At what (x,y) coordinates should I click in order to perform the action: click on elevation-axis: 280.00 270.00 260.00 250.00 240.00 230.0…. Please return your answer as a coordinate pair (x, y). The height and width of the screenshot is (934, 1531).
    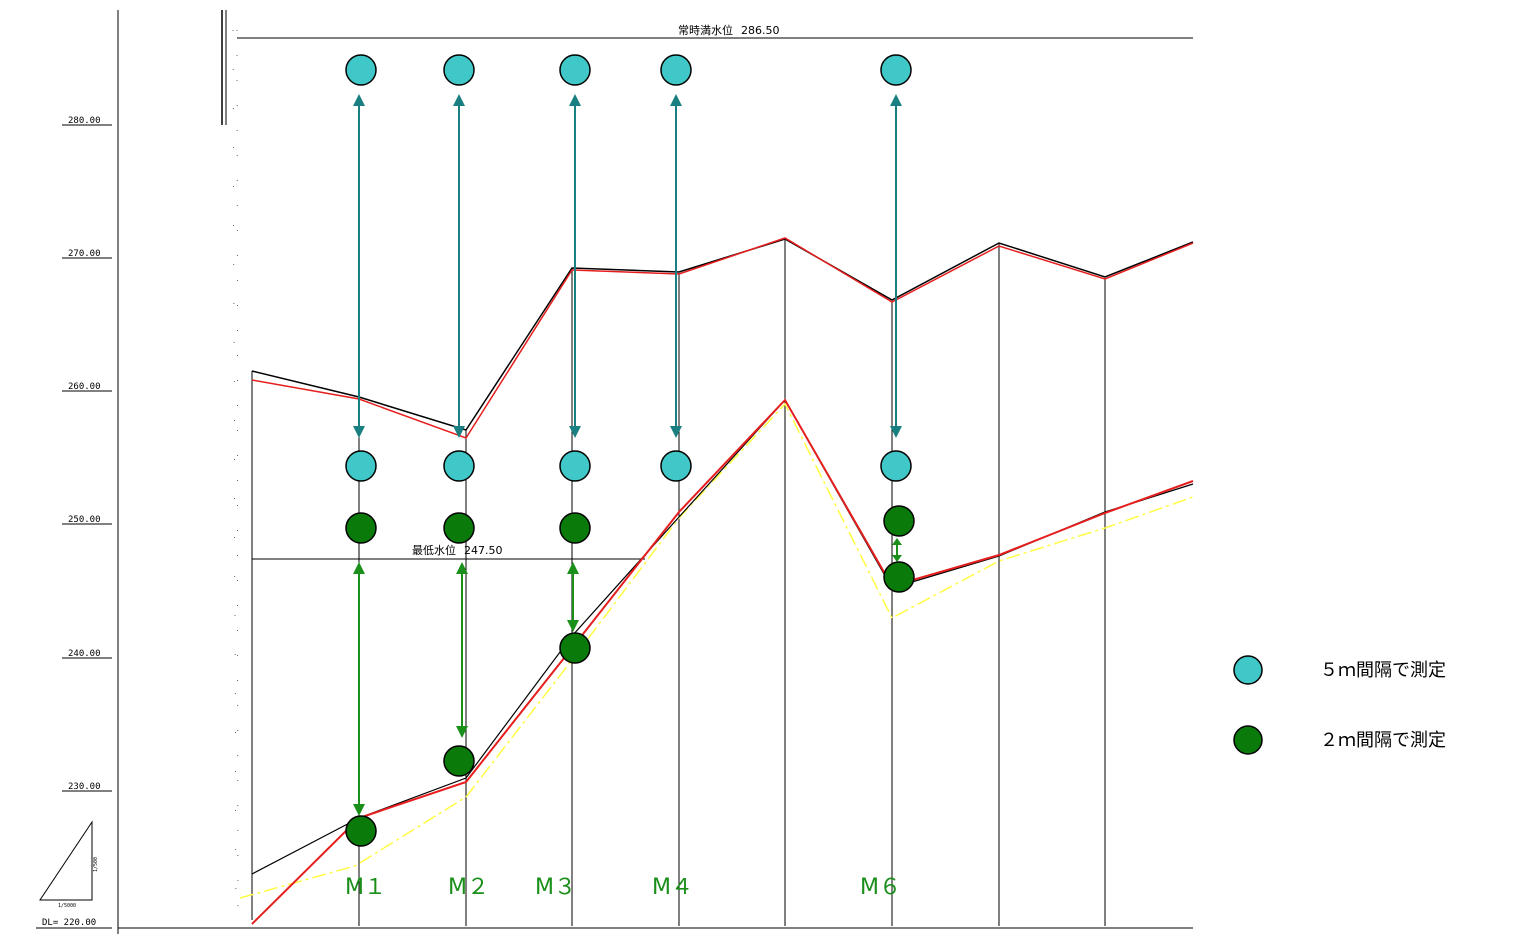
    Looking at the image, I should click on (74, 522).